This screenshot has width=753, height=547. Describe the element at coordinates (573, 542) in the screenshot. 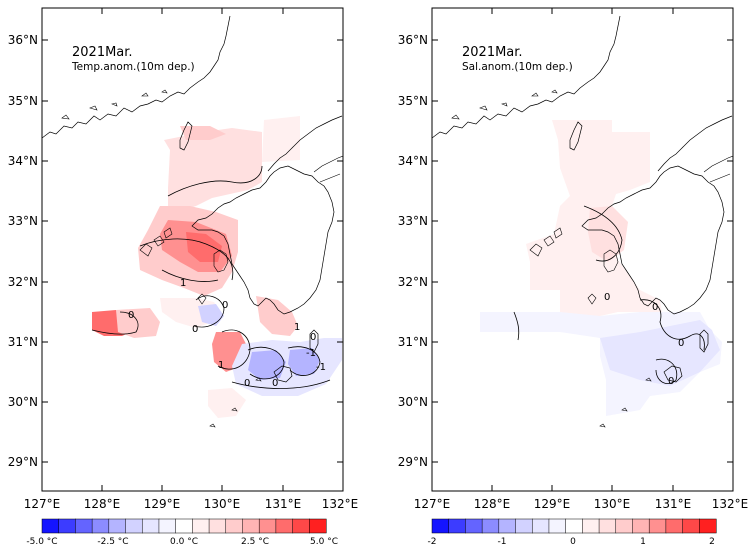

I see `sal-colorbar-label: 0` at that location.